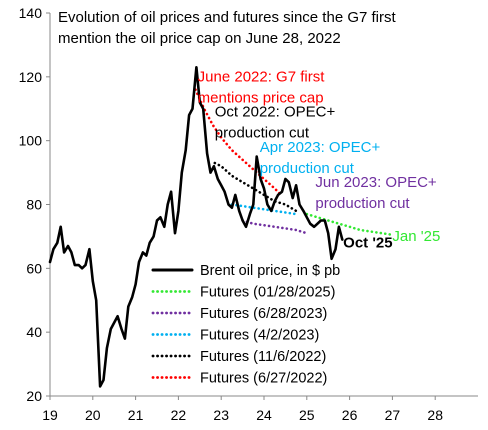 The width and height of the screenshot is (488, 430). What do you see at coordinates (367, 243) in the screenshot?
I see `annotation-label: Oct '25` at bounding box center [367, 243].